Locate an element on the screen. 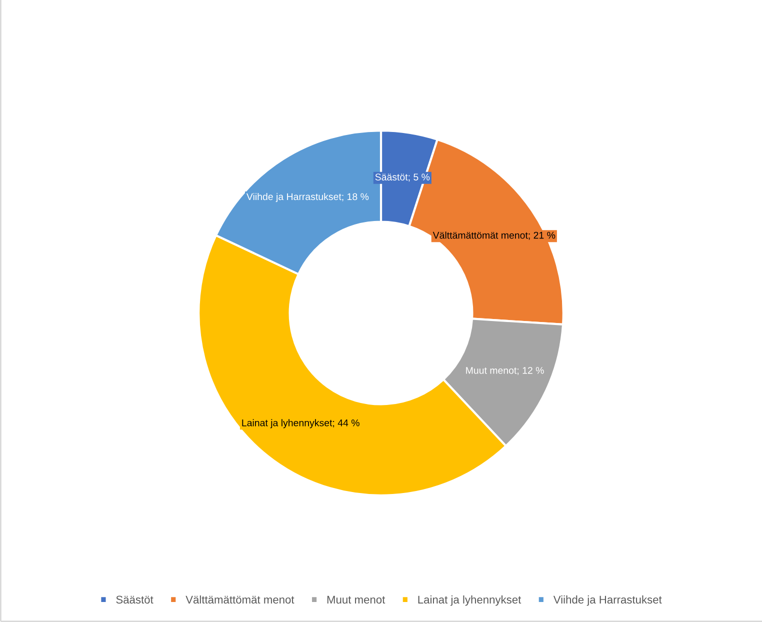 This screenshot has height=622, width=762. data-label: Säästöt; 5 % is located at coordinates (402, 178).